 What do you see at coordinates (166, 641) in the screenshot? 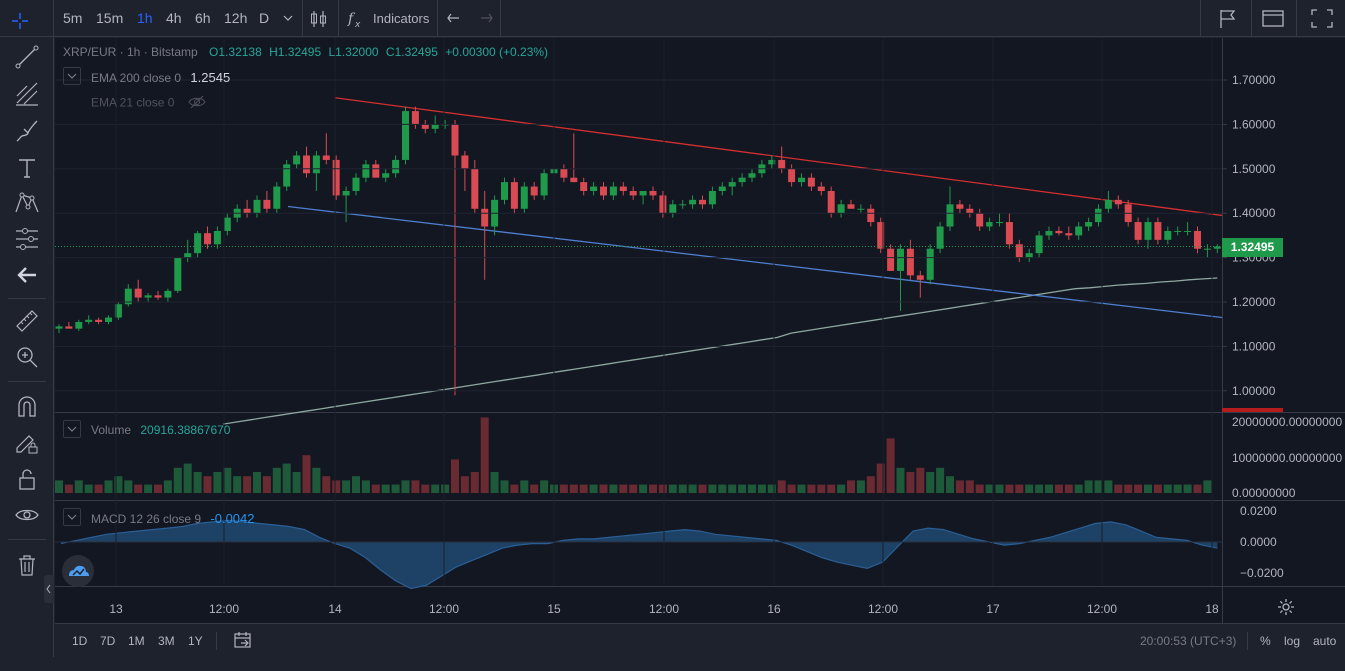
I see `range-3m: 3M` at bounding box center [166, 641].